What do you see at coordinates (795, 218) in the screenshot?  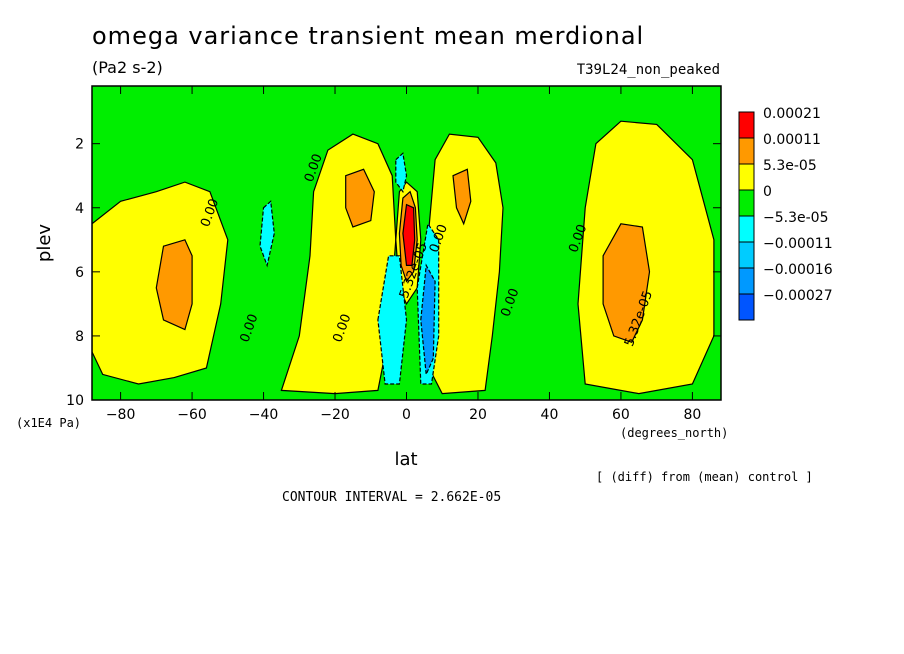 I see `legend-label: −5.3e-05` at bounding box center [795, 218].